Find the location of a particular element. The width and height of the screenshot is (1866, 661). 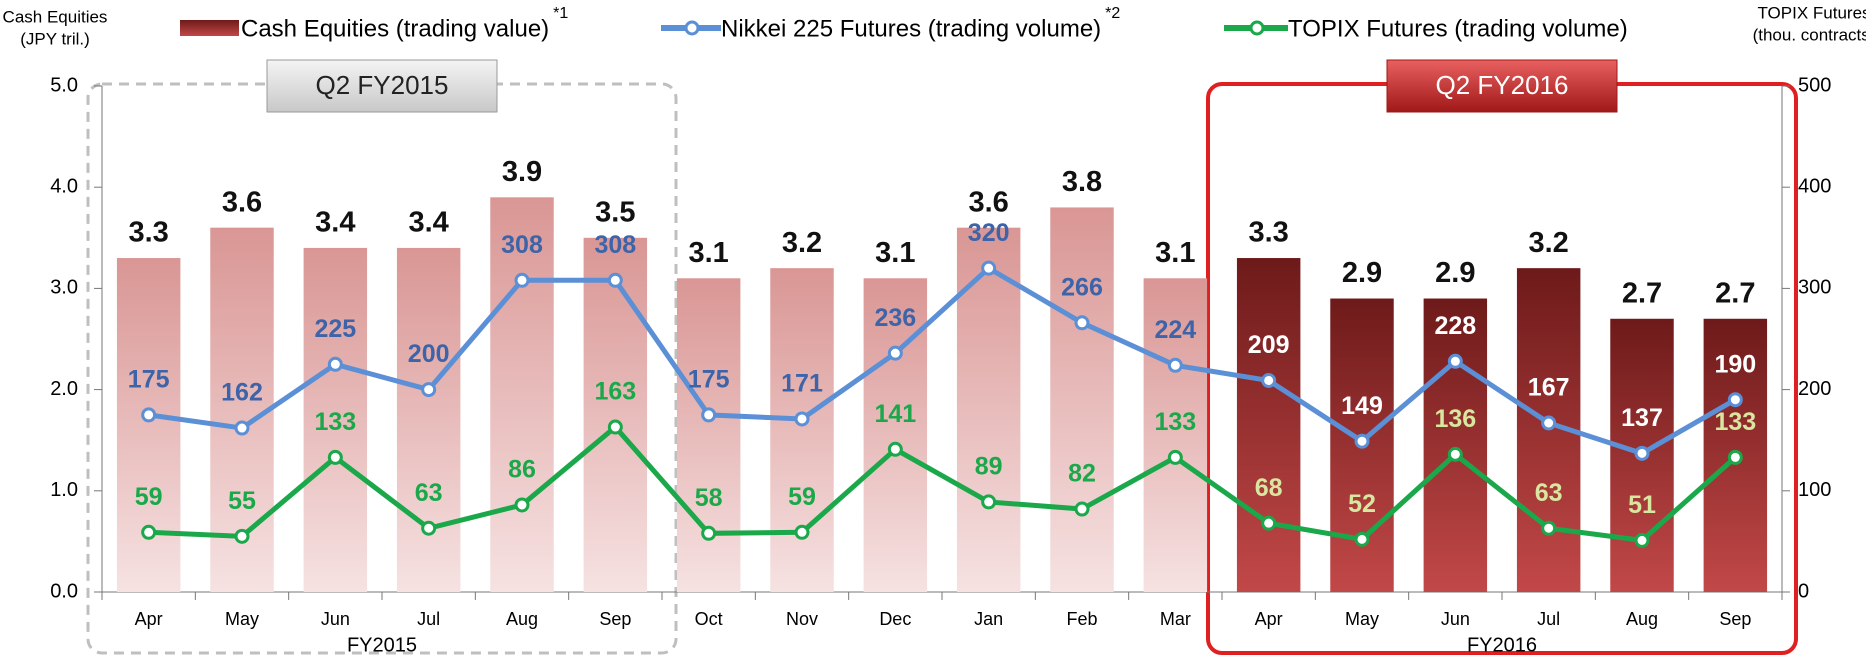

x-tick-label: Feb is located at coordinates (1081, 619).